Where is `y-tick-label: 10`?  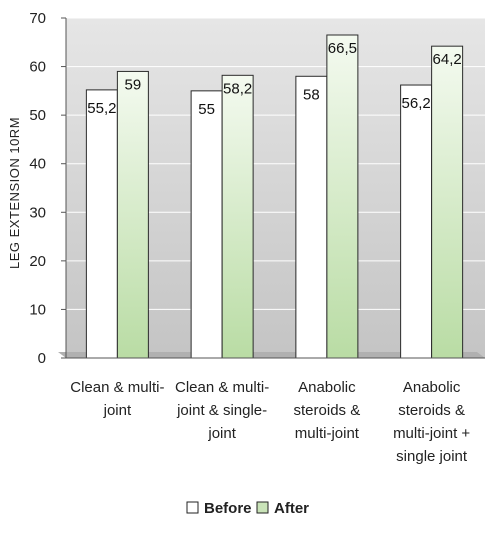
y-tick-label: 10 is located at coordinates (37, 309).